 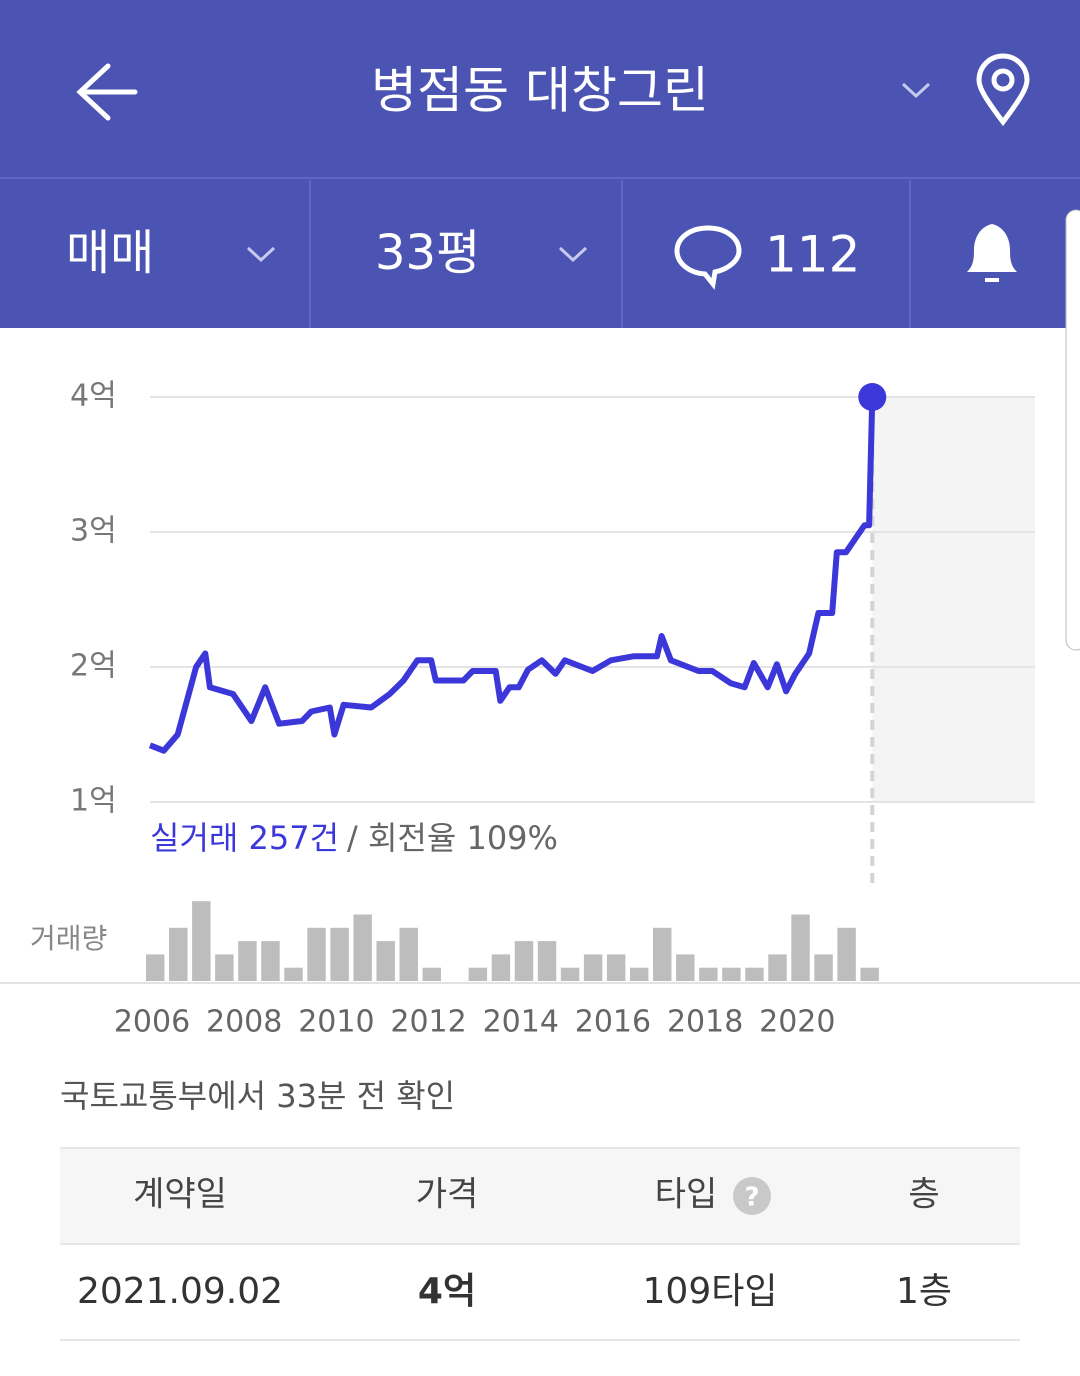 I want to click on x-tick-label: 2012, so click(x=428, y=1022).